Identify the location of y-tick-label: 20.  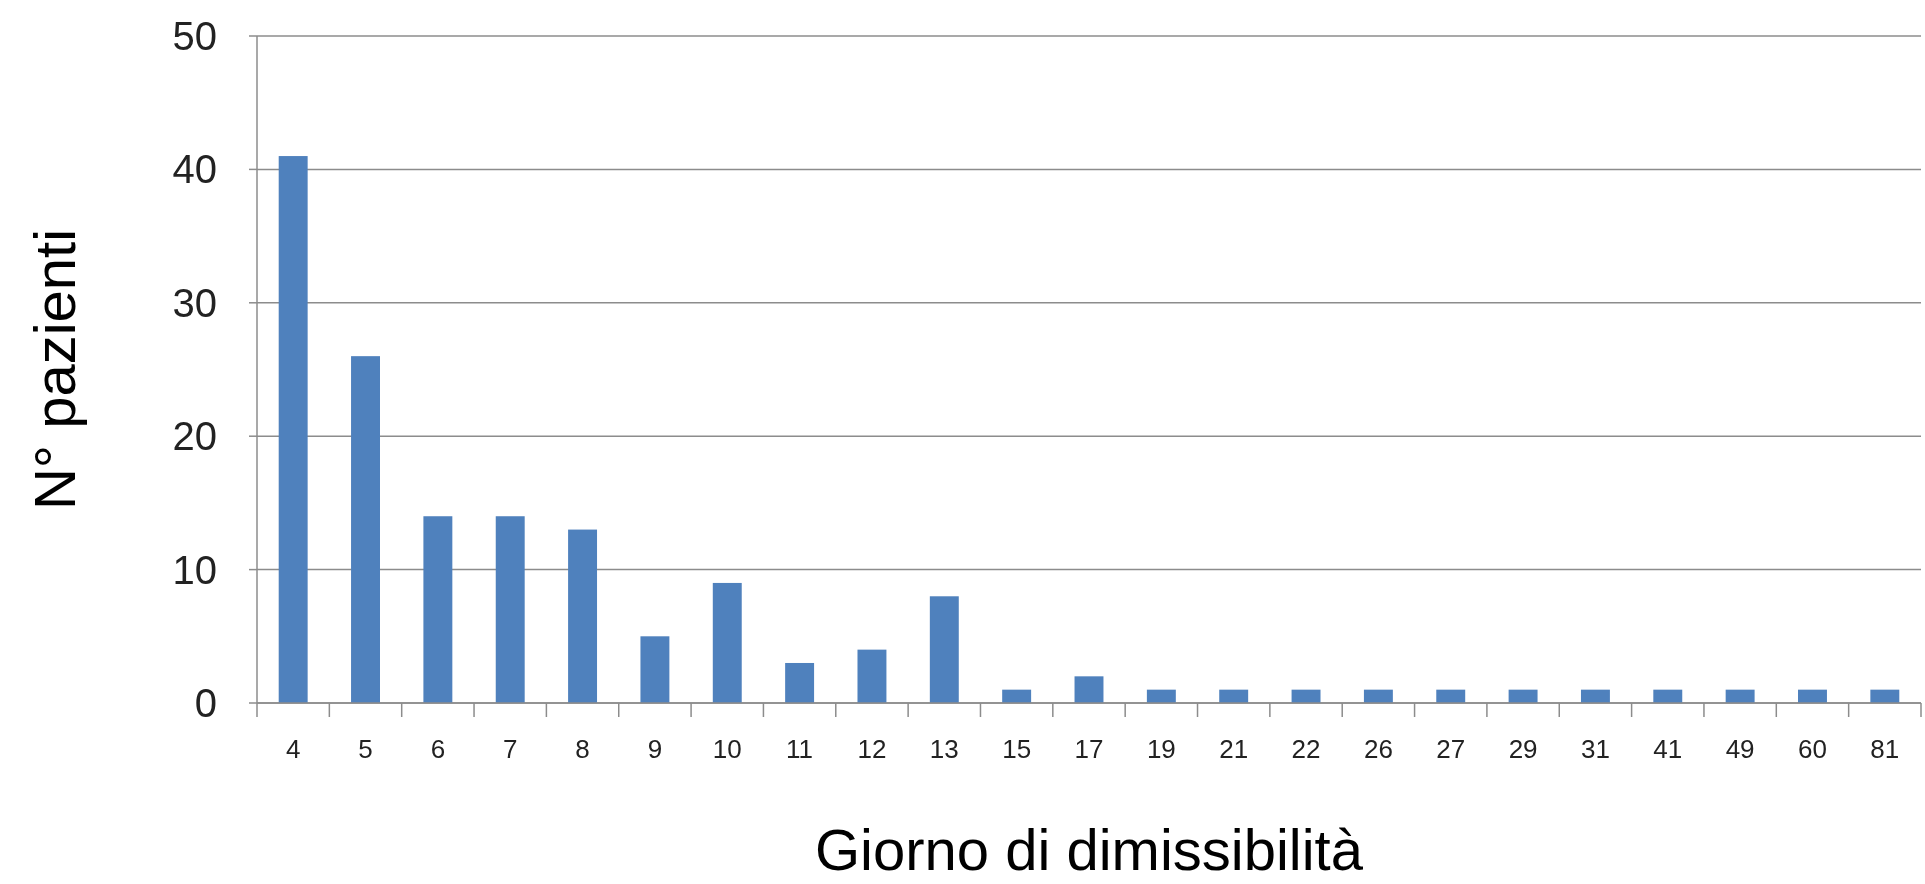
(194, 436).